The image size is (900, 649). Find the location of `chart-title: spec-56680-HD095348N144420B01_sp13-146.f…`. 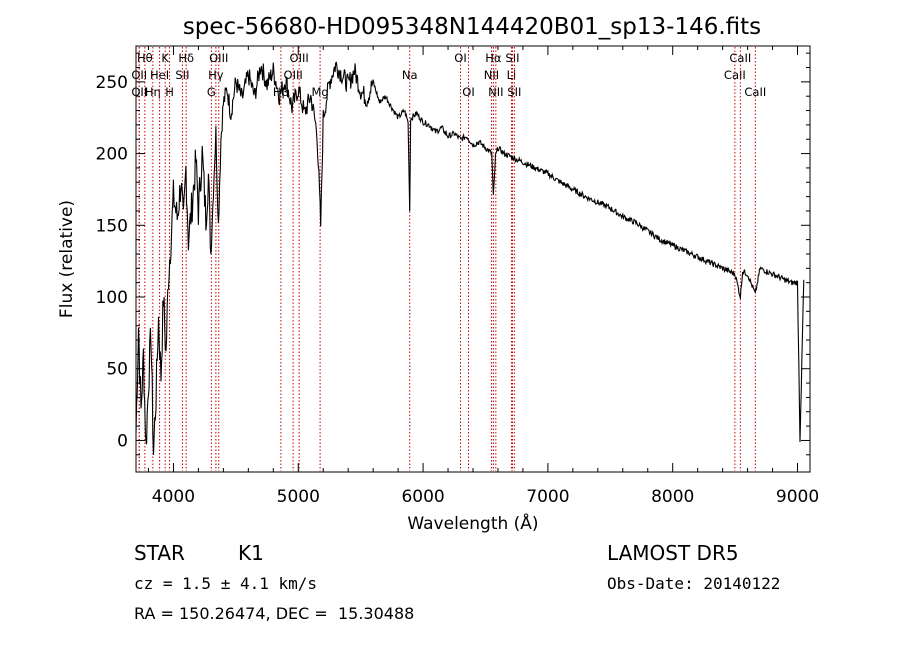

chart-title: spec-56680-HD095348N144420B01_sp13-146.f… is located at coordinates (472, 27).